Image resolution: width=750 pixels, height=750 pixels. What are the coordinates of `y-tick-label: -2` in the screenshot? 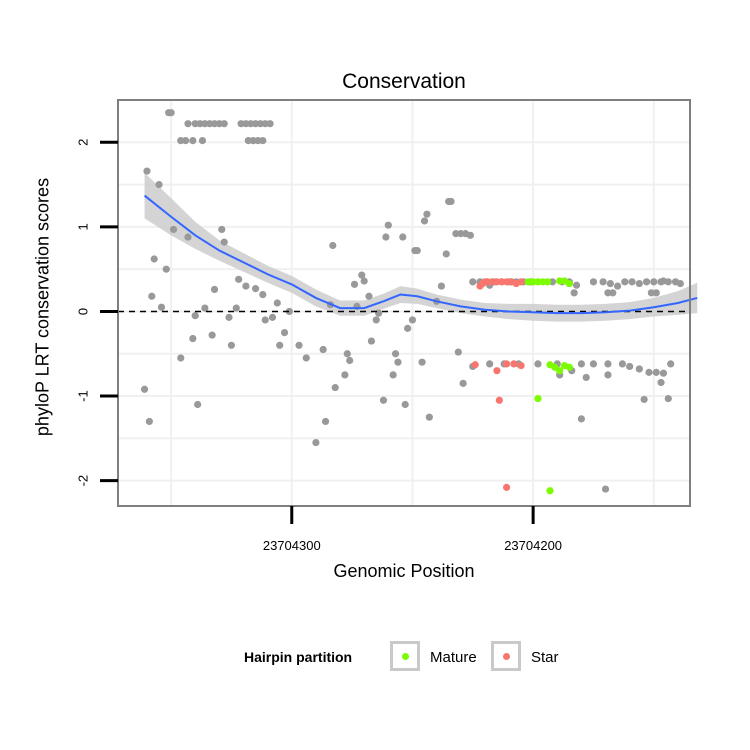 It's located at (82, 481).